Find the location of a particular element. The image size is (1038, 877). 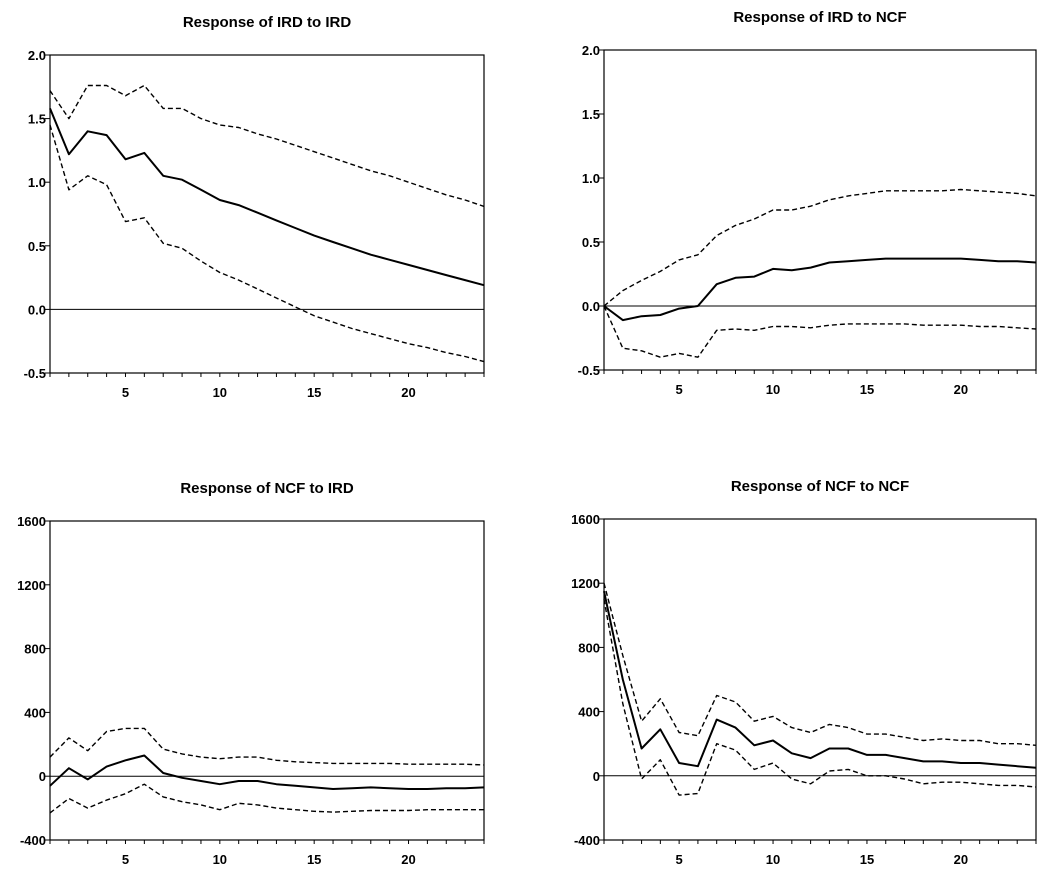

panel-4-lower-band-line is located at coordinates (820, 697).